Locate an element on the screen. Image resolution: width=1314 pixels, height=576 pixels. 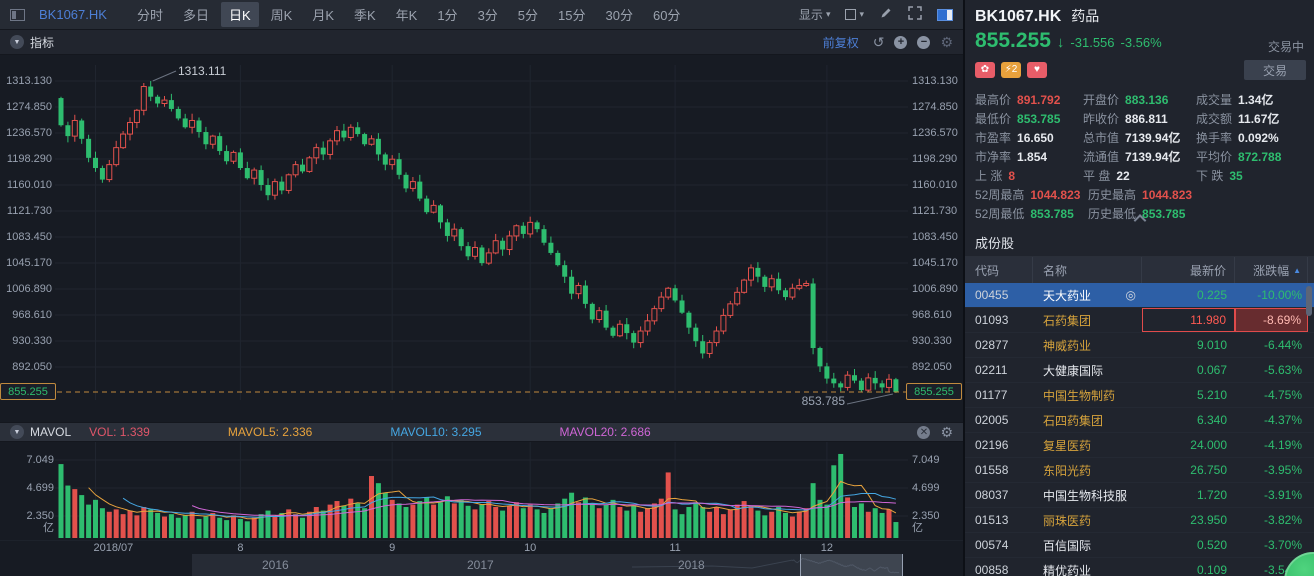
table-row-02196: 02196 复星医药 24.000 -4.19% is located at coordinates (1139, 445).